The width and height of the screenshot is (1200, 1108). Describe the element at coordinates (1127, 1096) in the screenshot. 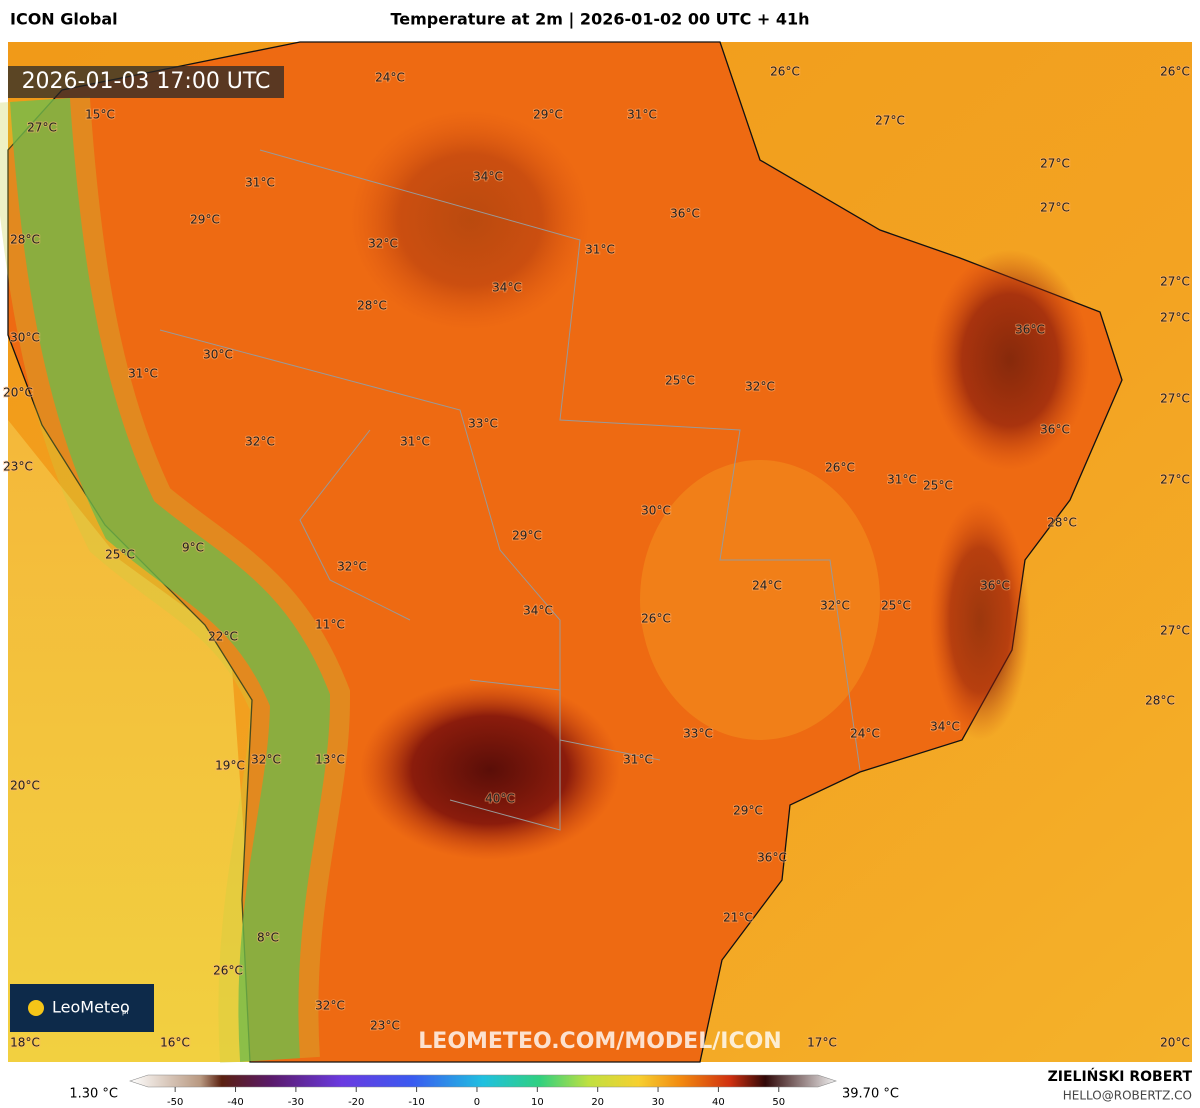

I see `email: HELLO@ROBERTZ.CO` at that location.